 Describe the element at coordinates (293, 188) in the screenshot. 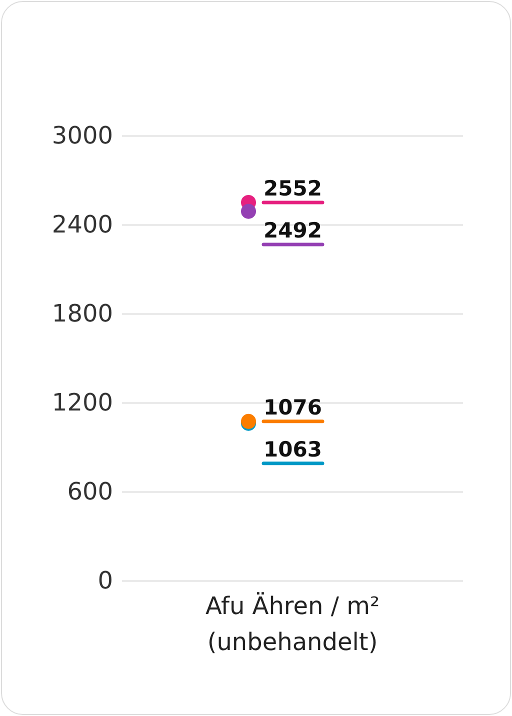

I see `data-label: 2552` at that location.